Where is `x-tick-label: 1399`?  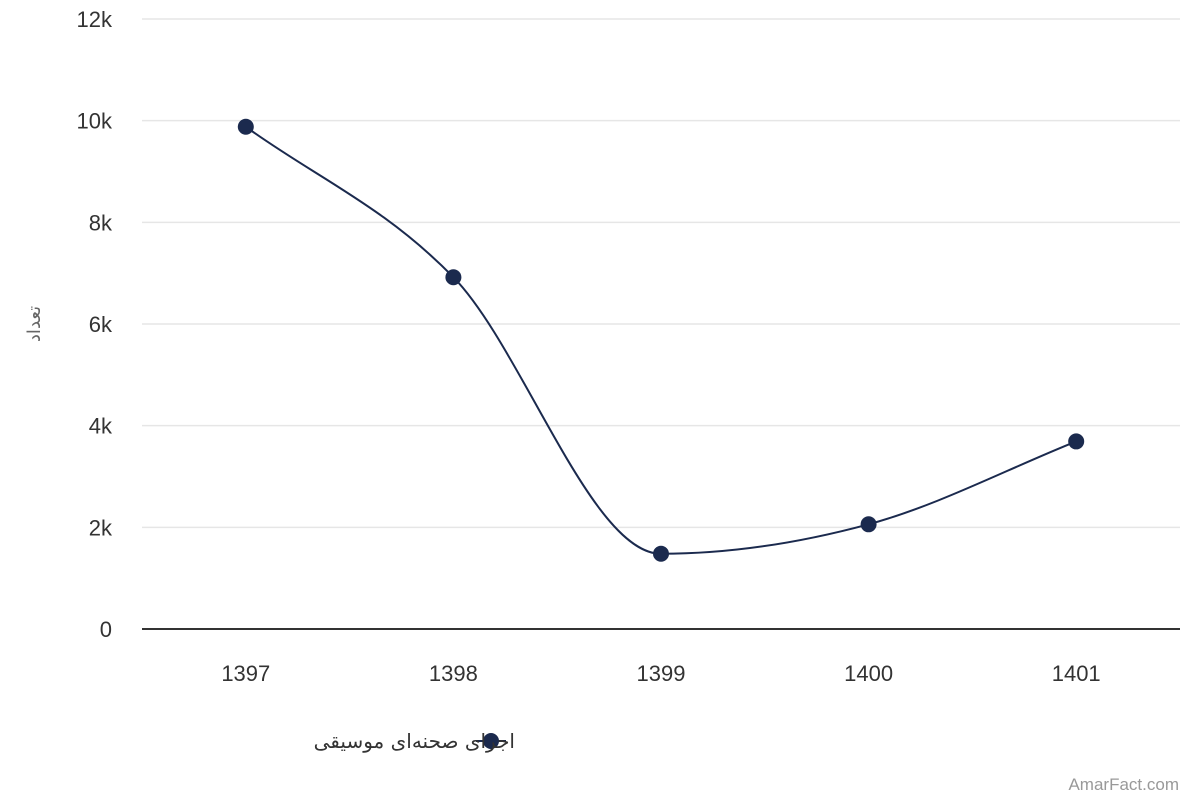
x-tick-label: 1399 is located at coordinates (661, 673).